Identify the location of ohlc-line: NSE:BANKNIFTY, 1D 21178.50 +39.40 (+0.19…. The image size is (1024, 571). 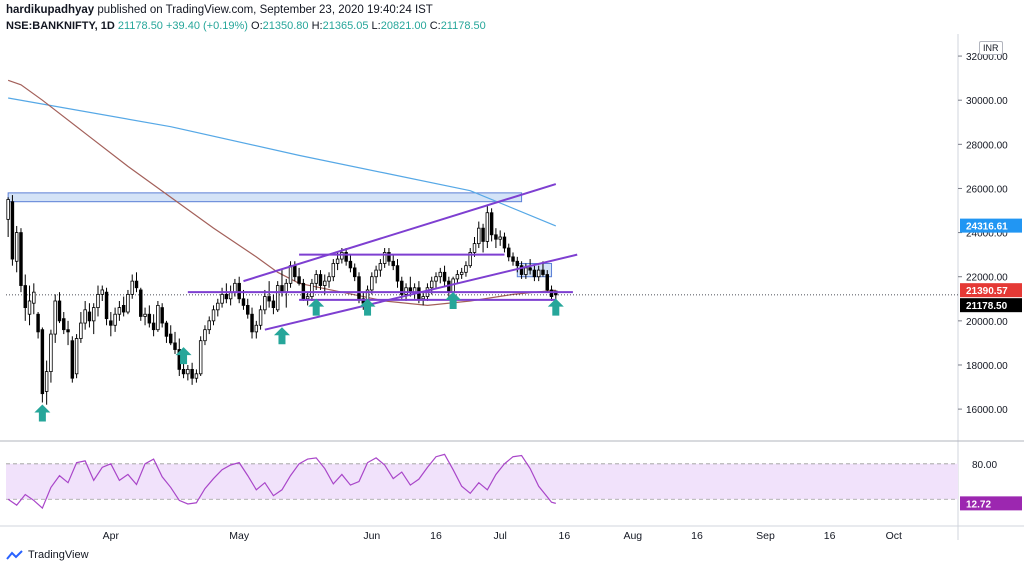
(246, 26).